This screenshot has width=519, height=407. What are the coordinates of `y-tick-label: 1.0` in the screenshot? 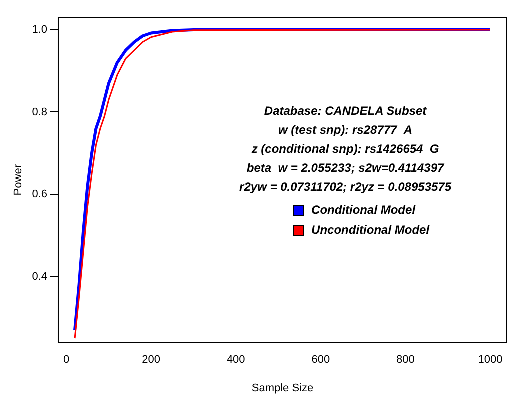 It's located at (40, 30).